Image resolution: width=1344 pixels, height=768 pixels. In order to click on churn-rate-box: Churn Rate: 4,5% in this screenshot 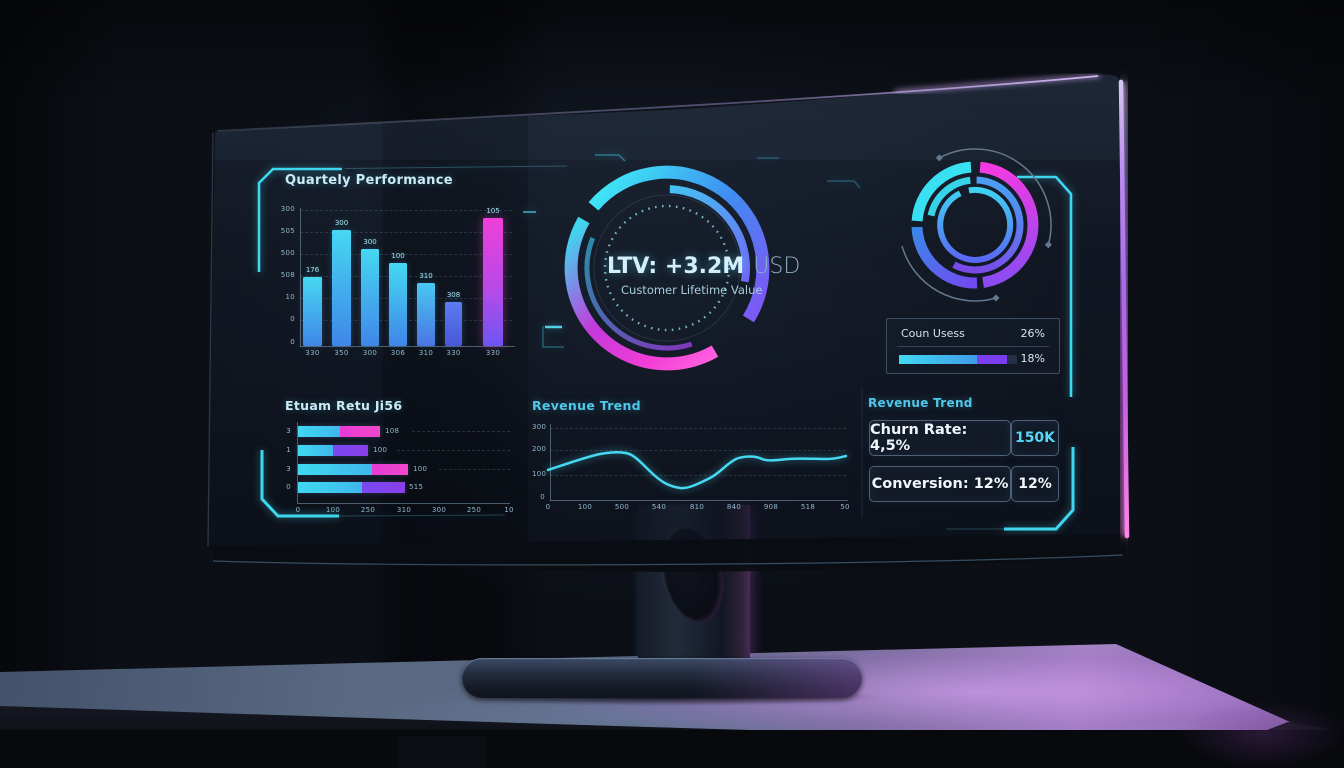, I will do `click(940, 438)`.